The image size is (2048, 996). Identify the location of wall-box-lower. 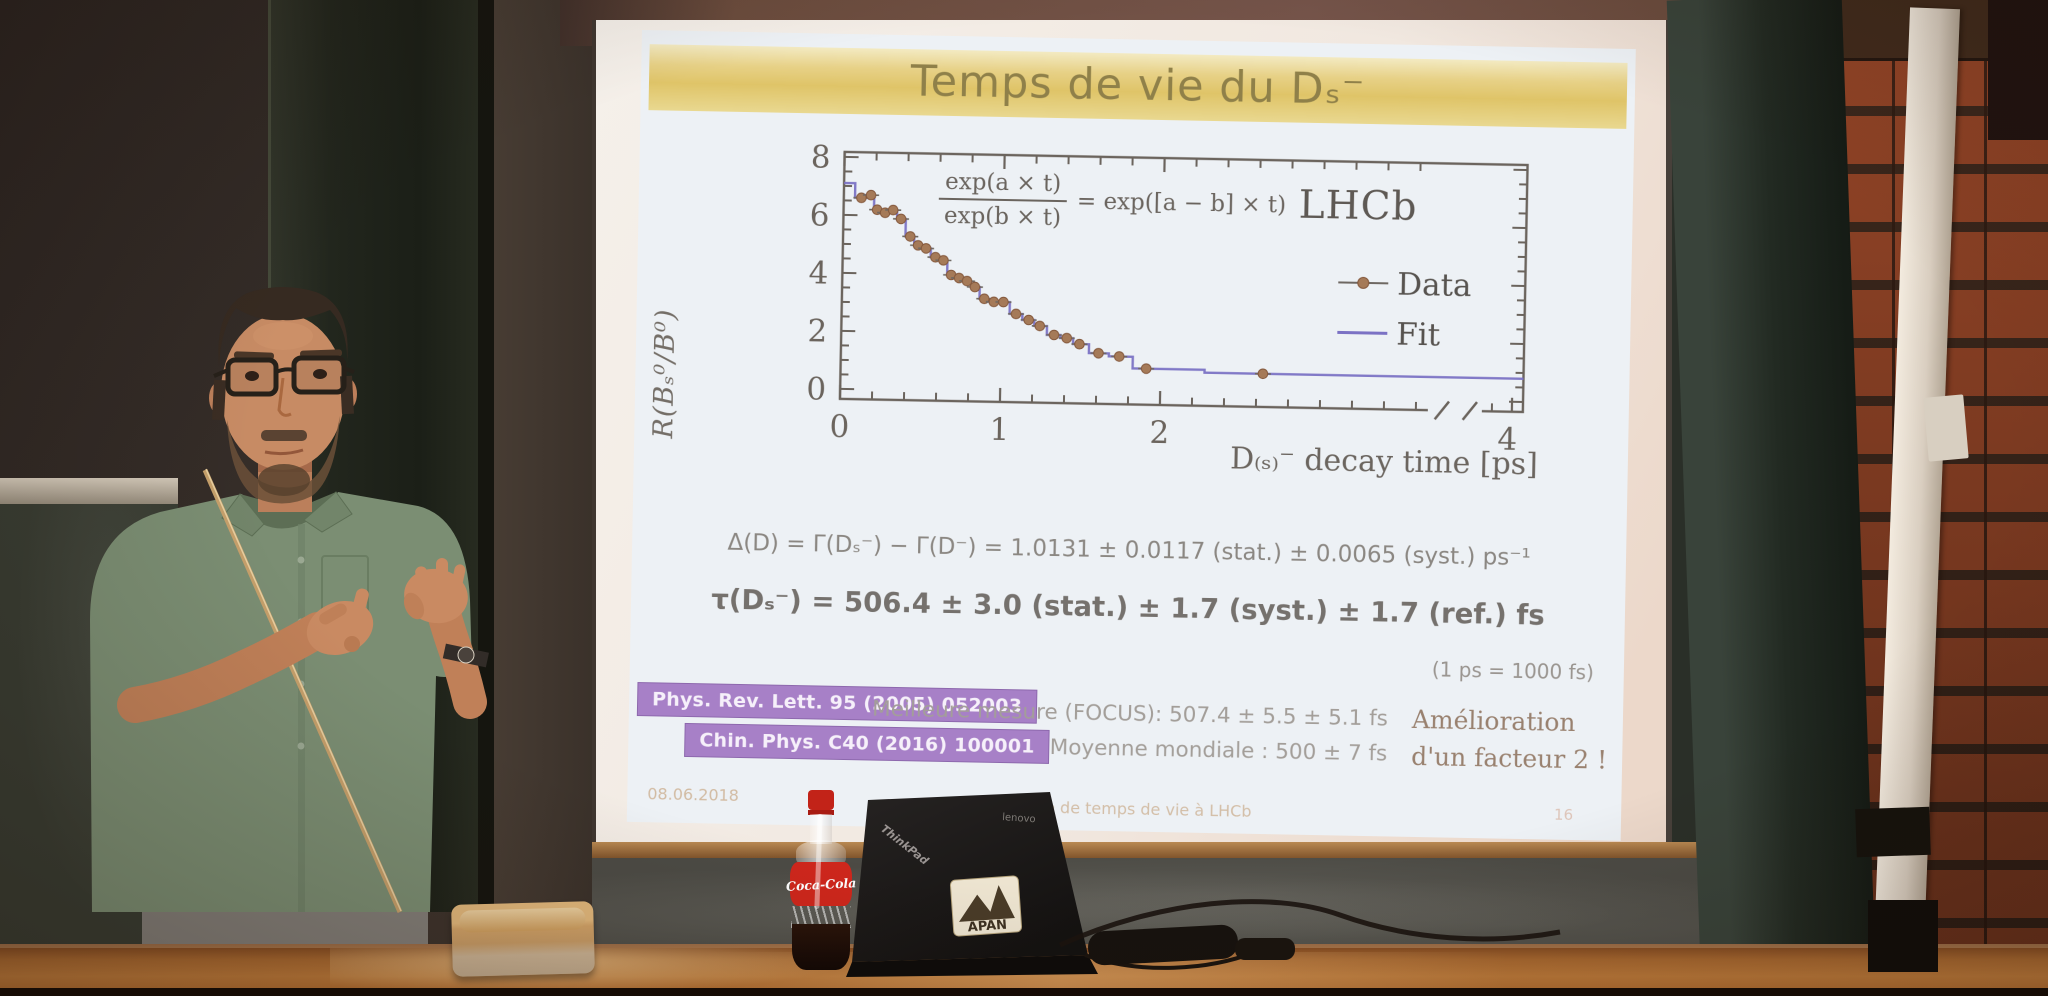
(1903, 936).